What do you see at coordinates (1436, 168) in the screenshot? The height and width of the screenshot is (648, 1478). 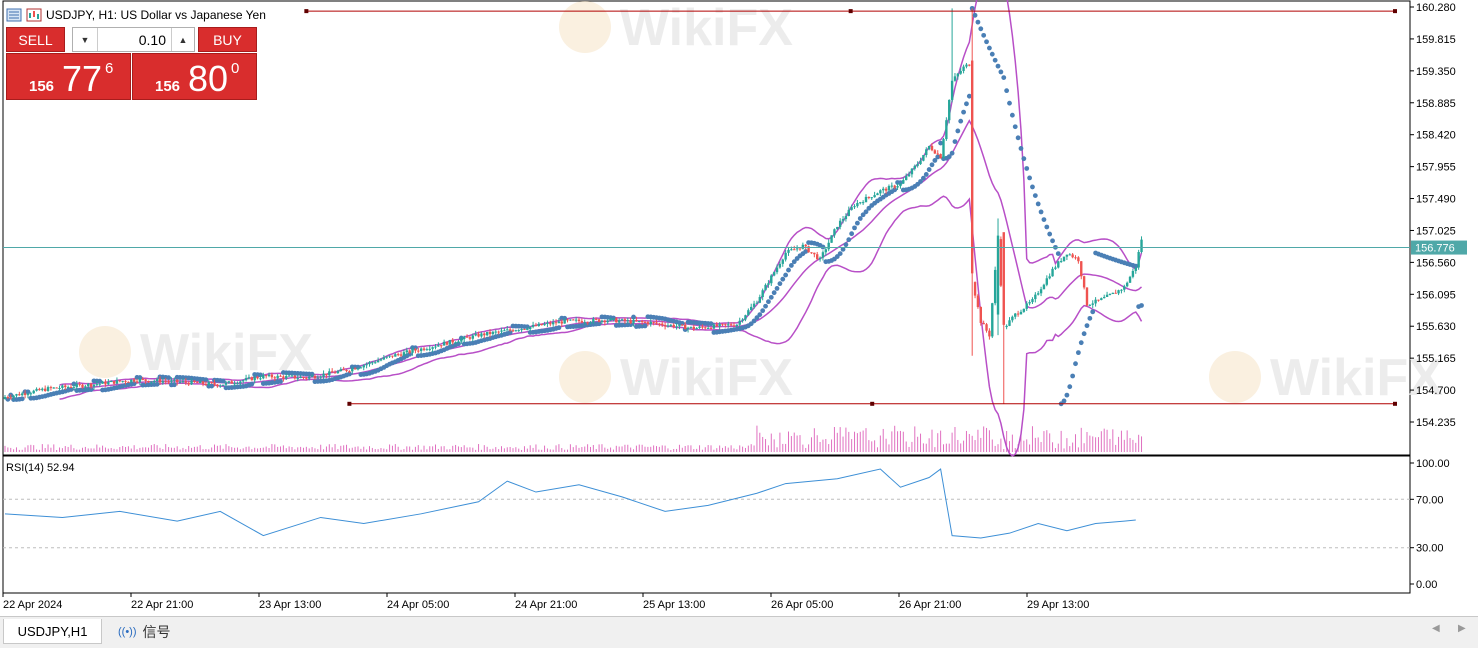 I see `price-tick-label: 157.955` at bounding box center [1436, 168].